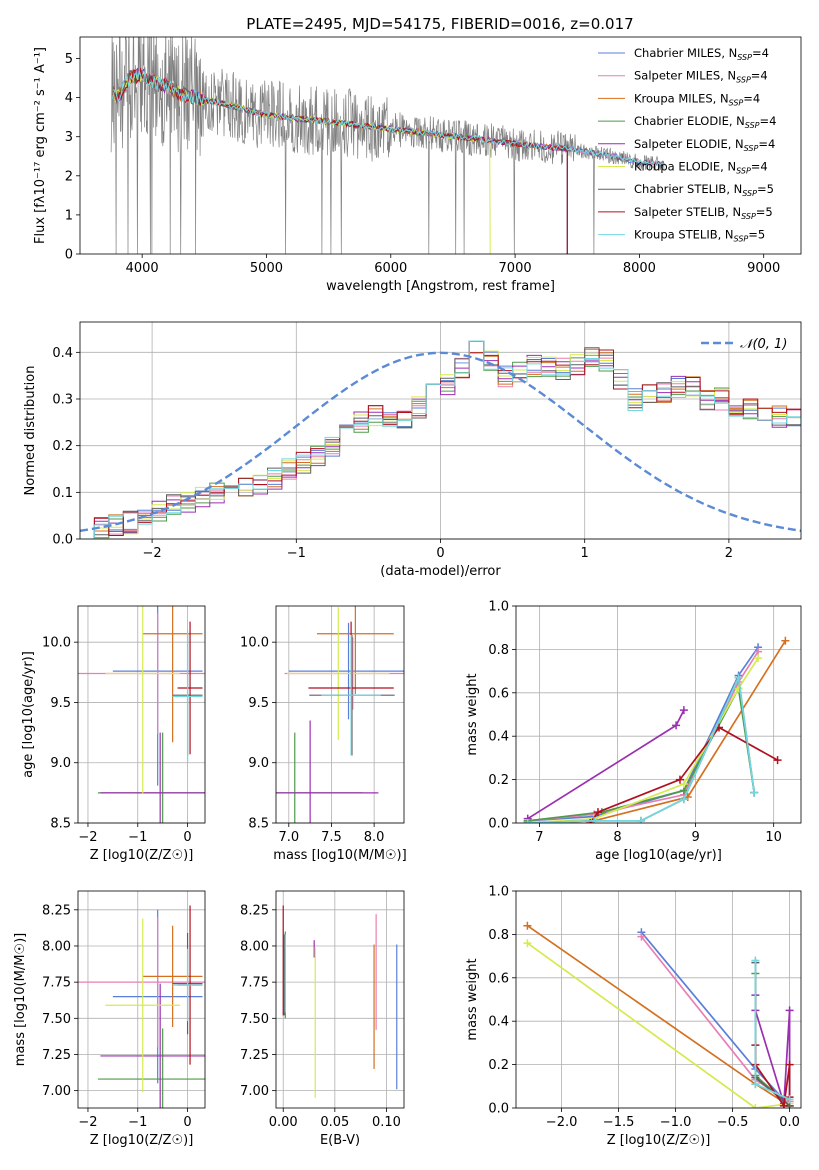 The image size is (819, 1170). What do you see at coordinates (704, 190) in the screenshot?
I see `legend-label: Chabrier STELIB, NSSP=5` at bounding box center [704, 190].